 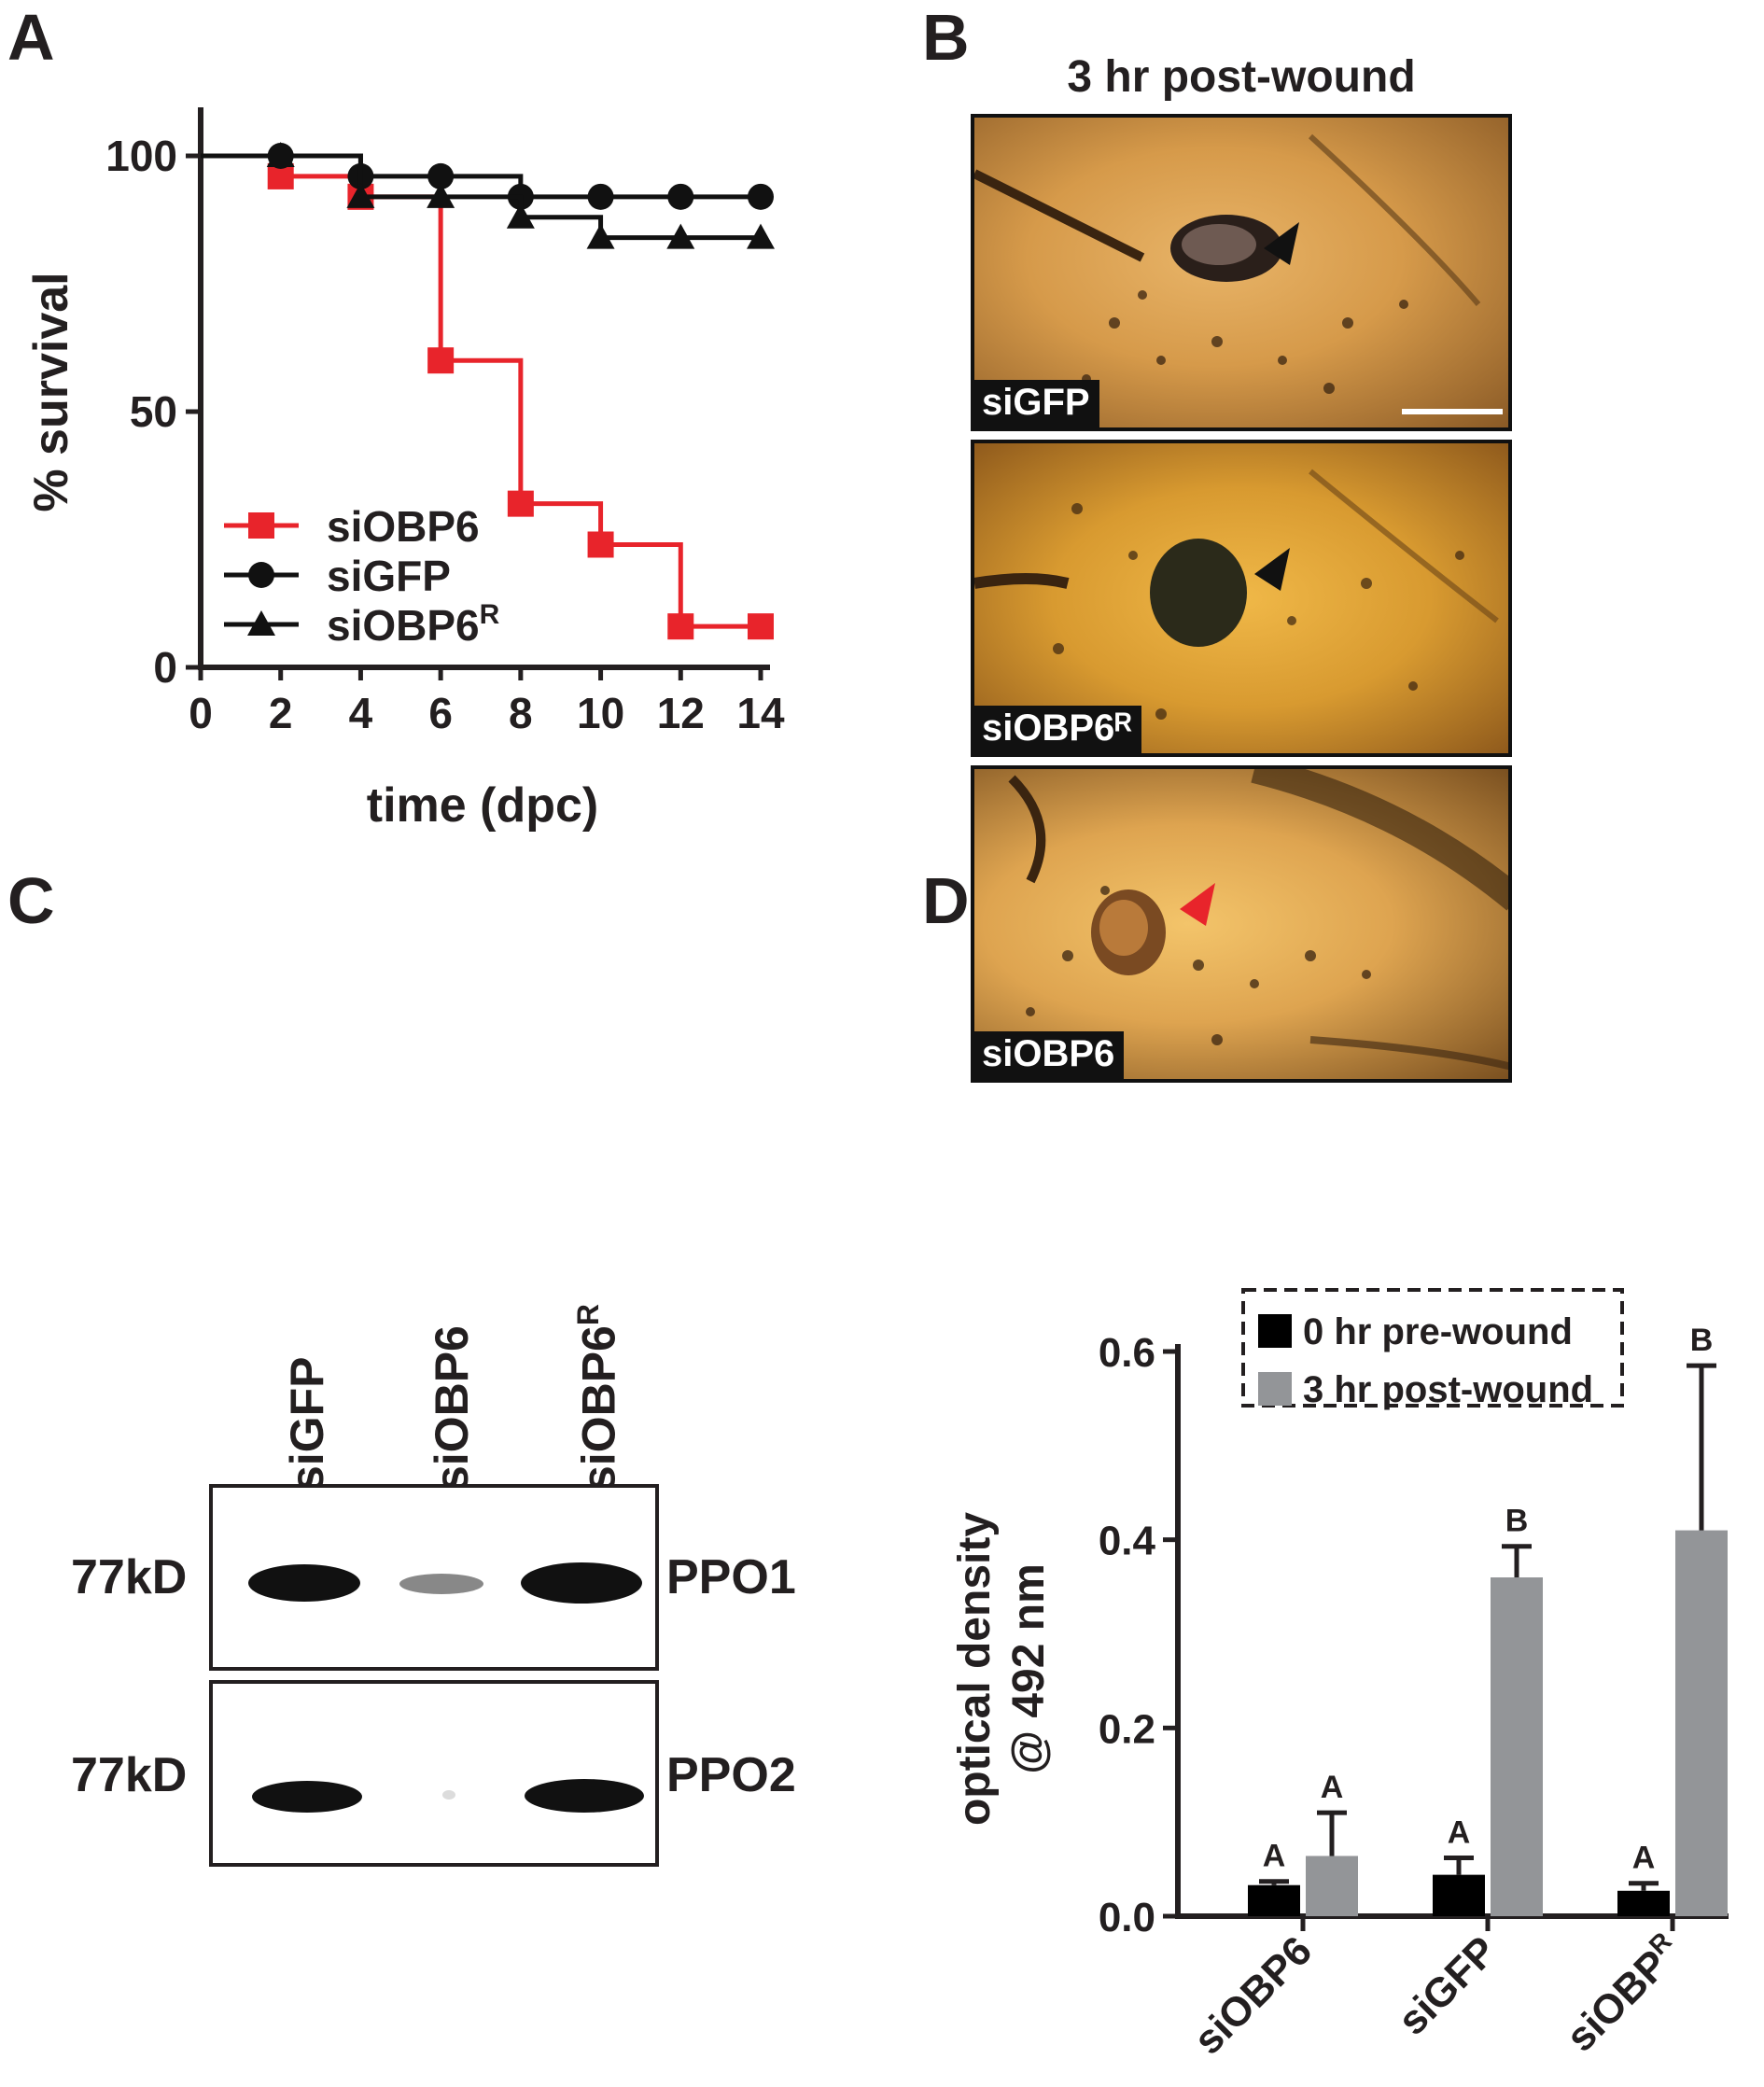 I want to click on survival-x-axis-label: time (dpc), so click(x=482, y=805).